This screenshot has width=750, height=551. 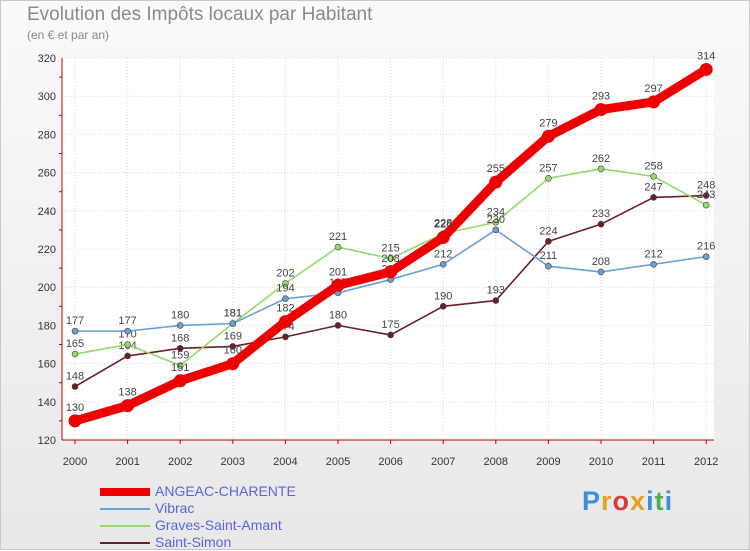 What do you see at coordinates (653, 166) in the screenshot?
I see `data-label: 258` at bounding box center [653, 166].